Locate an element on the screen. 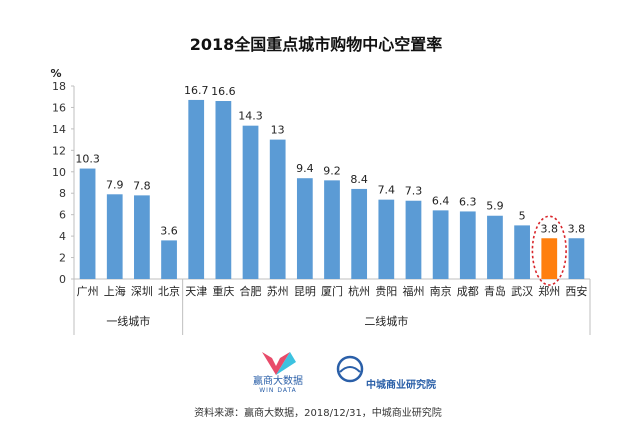 This screenshot has width=633, height=435. value-label-10: 8.4 is located at coordinates (359, 179).